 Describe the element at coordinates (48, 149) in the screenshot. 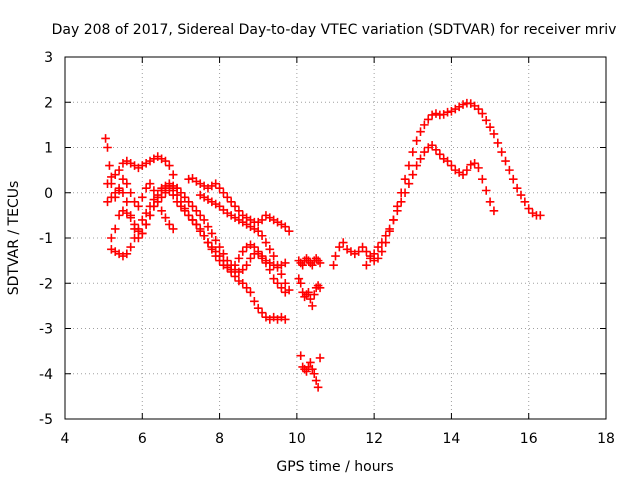

I see `y-tick-label: 1` at that location.